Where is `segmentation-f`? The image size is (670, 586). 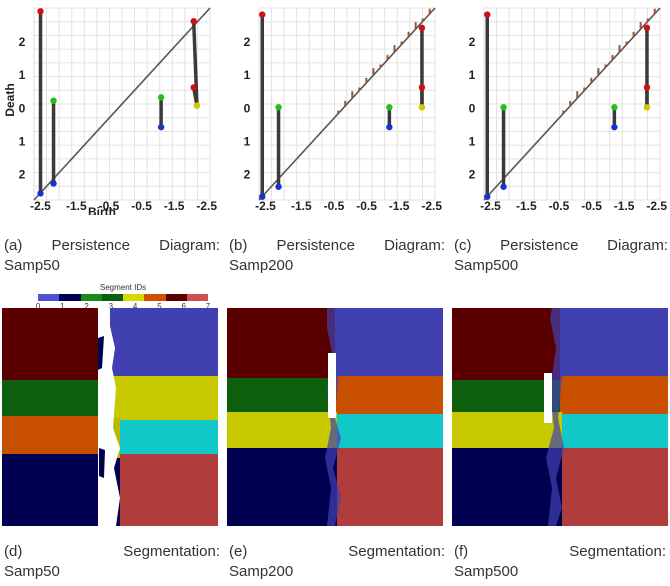 segmentation-f is located at coordinates (560, 417).